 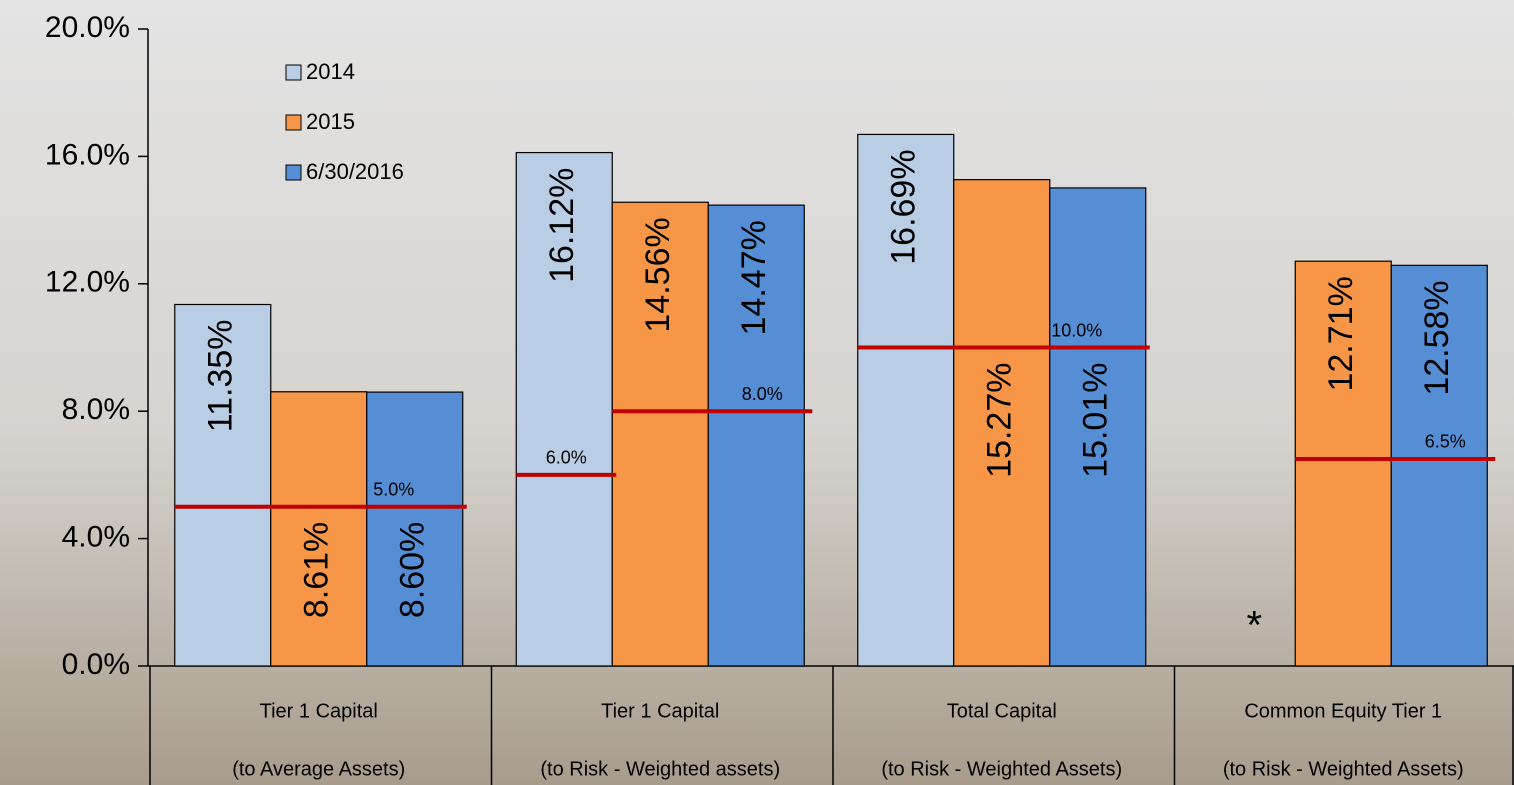 I want to click on y-tick-label: 0.0%, so click(x=96, y=664).